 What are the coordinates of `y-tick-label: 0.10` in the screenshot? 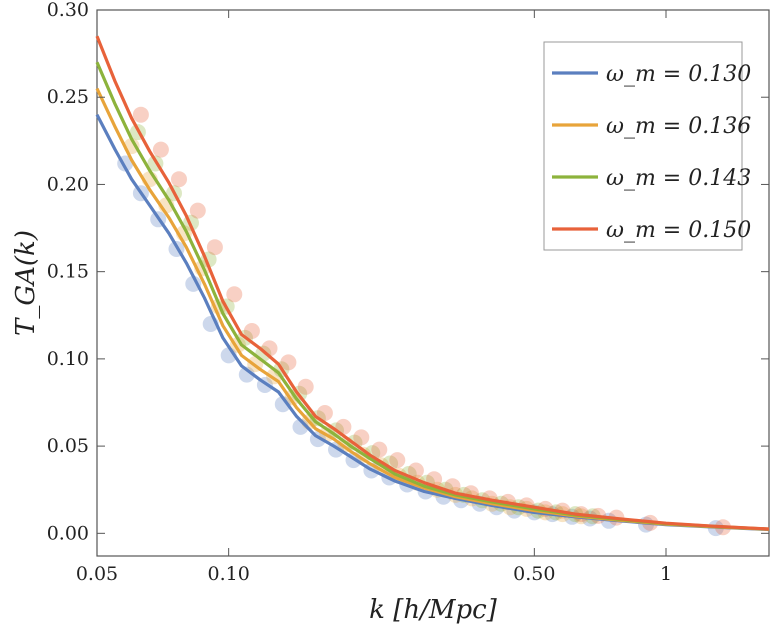 It's located at (68, 359).